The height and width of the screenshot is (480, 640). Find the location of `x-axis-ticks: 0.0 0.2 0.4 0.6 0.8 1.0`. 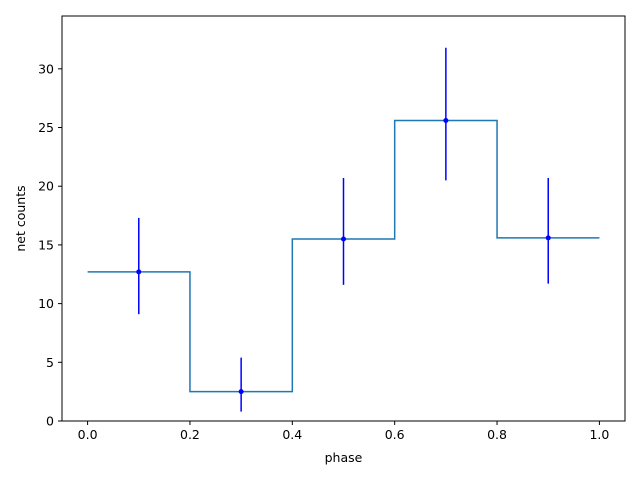

x-axis-ticks: 0.0 0.2 0.4 0.6 0.8 1.0 is located at coordinates (343, 431).